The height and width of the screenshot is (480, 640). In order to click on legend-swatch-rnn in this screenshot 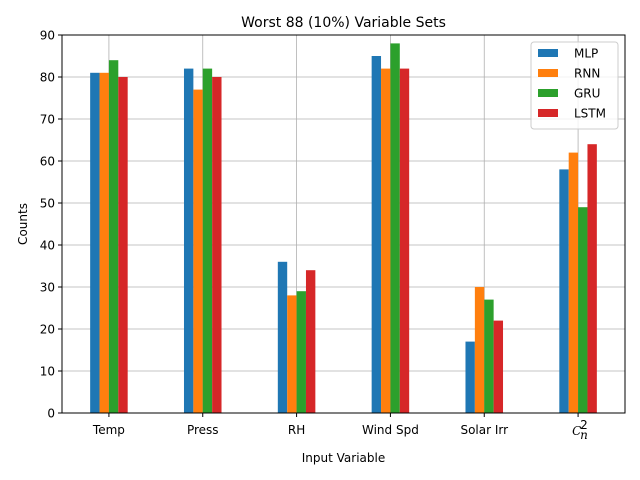, I will do `click(548, 73)`.